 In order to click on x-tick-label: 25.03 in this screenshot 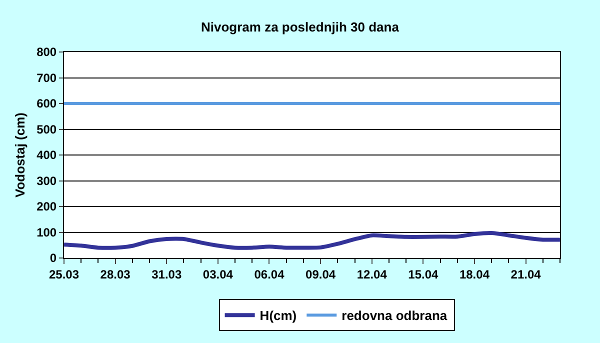, I will do `click(64, 274)`.